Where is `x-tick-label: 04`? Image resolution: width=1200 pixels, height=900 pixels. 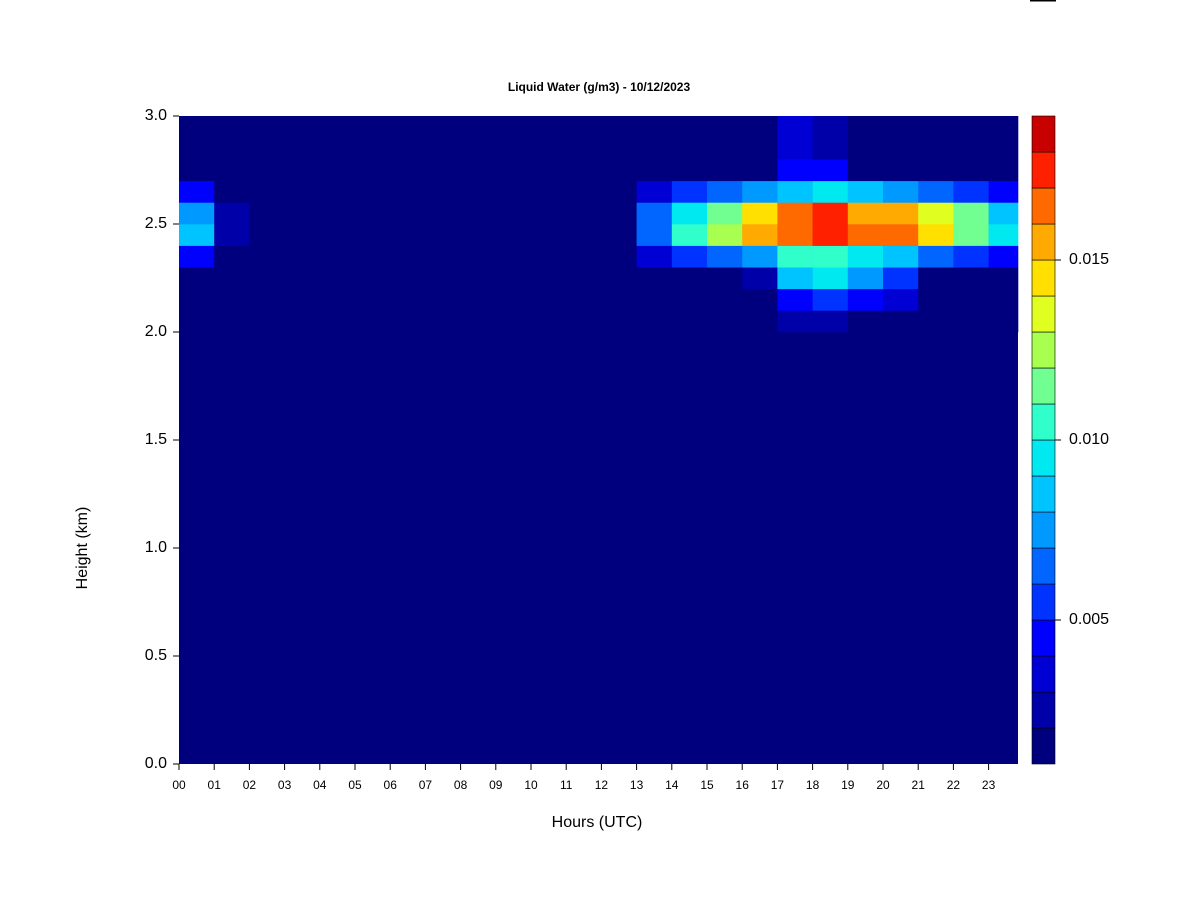
x-tick-label: 04 is located at coordinates (320, 785).